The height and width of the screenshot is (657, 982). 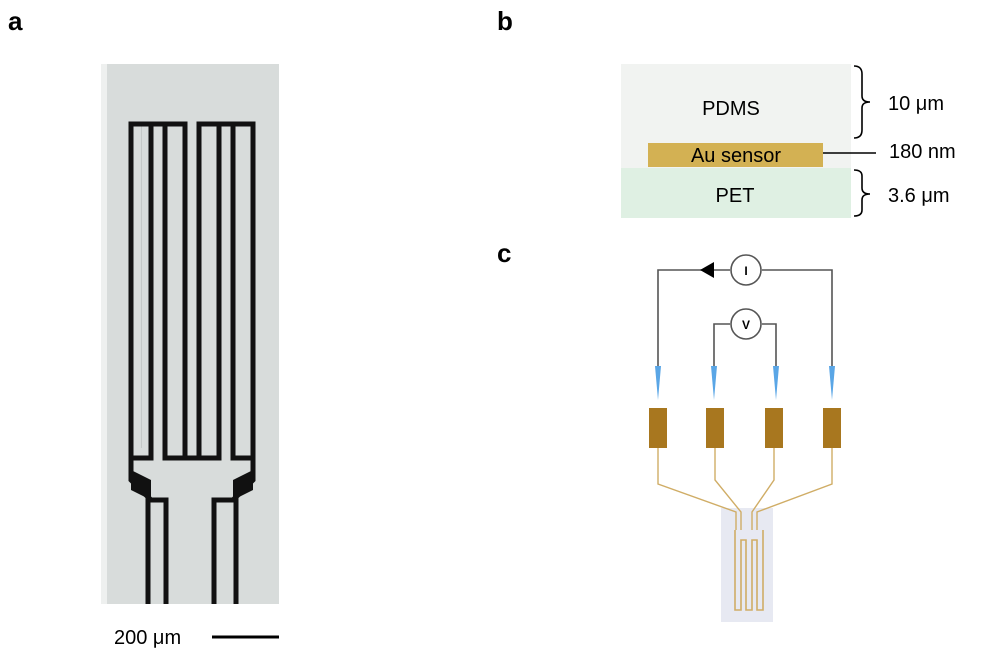 I want to click on ammeter-symbol: I, so click(x=745, y=271).